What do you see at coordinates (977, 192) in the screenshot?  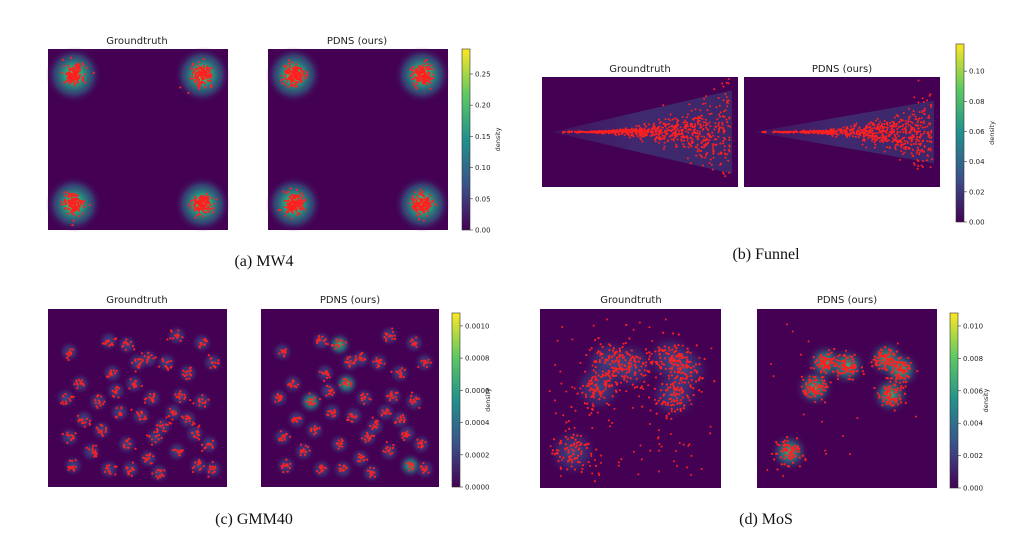 I see `colorbar-tick-label: 0.02` at bounding box center [977, 192].